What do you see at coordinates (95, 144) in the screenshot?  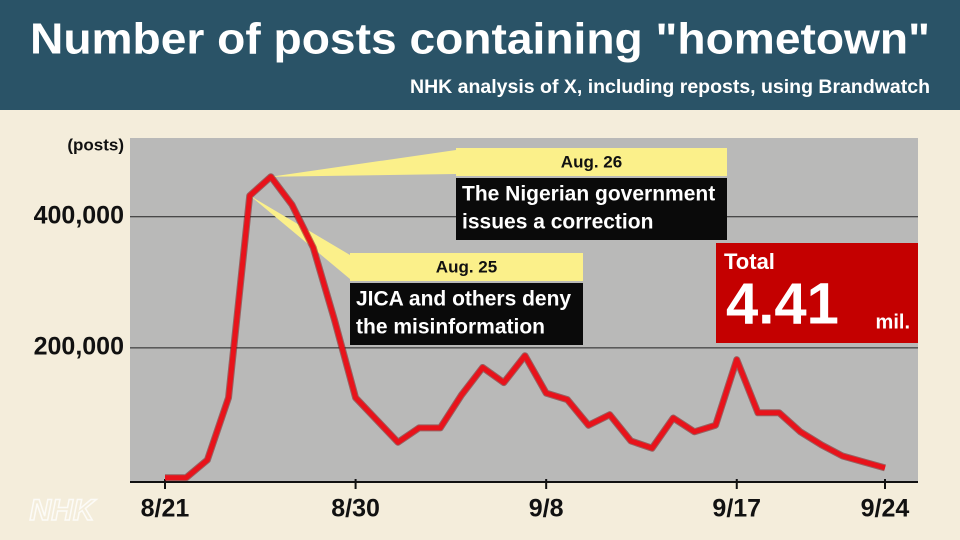 I see `y-axis-label: (posts)` at bounding box center [95, 144].